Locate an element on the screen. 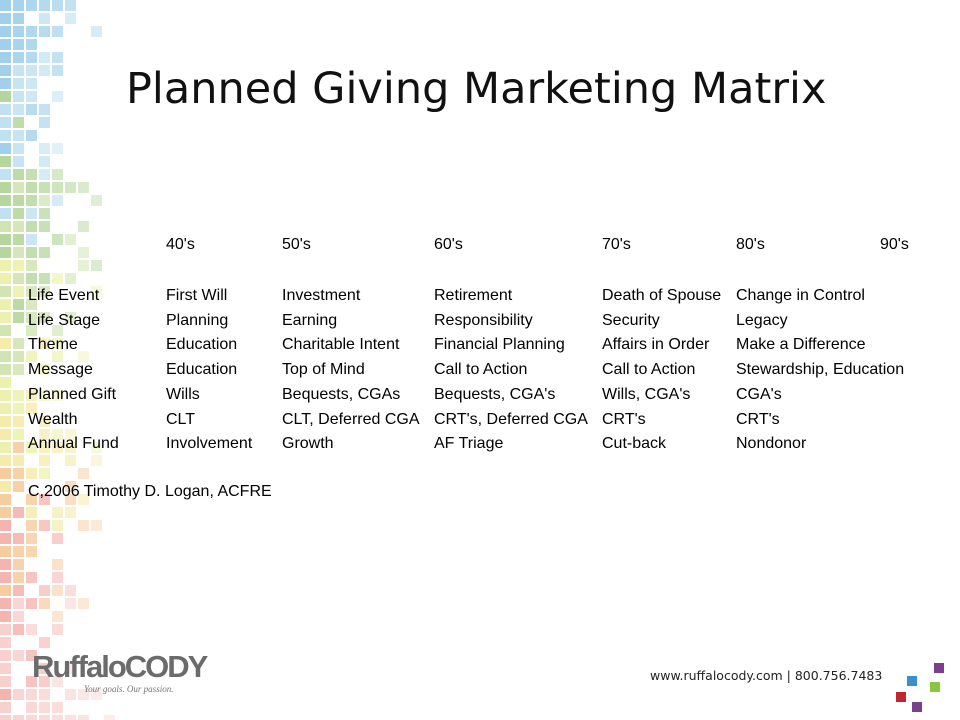  matrix-cell: Legacy is located at coordinates (762, 320).